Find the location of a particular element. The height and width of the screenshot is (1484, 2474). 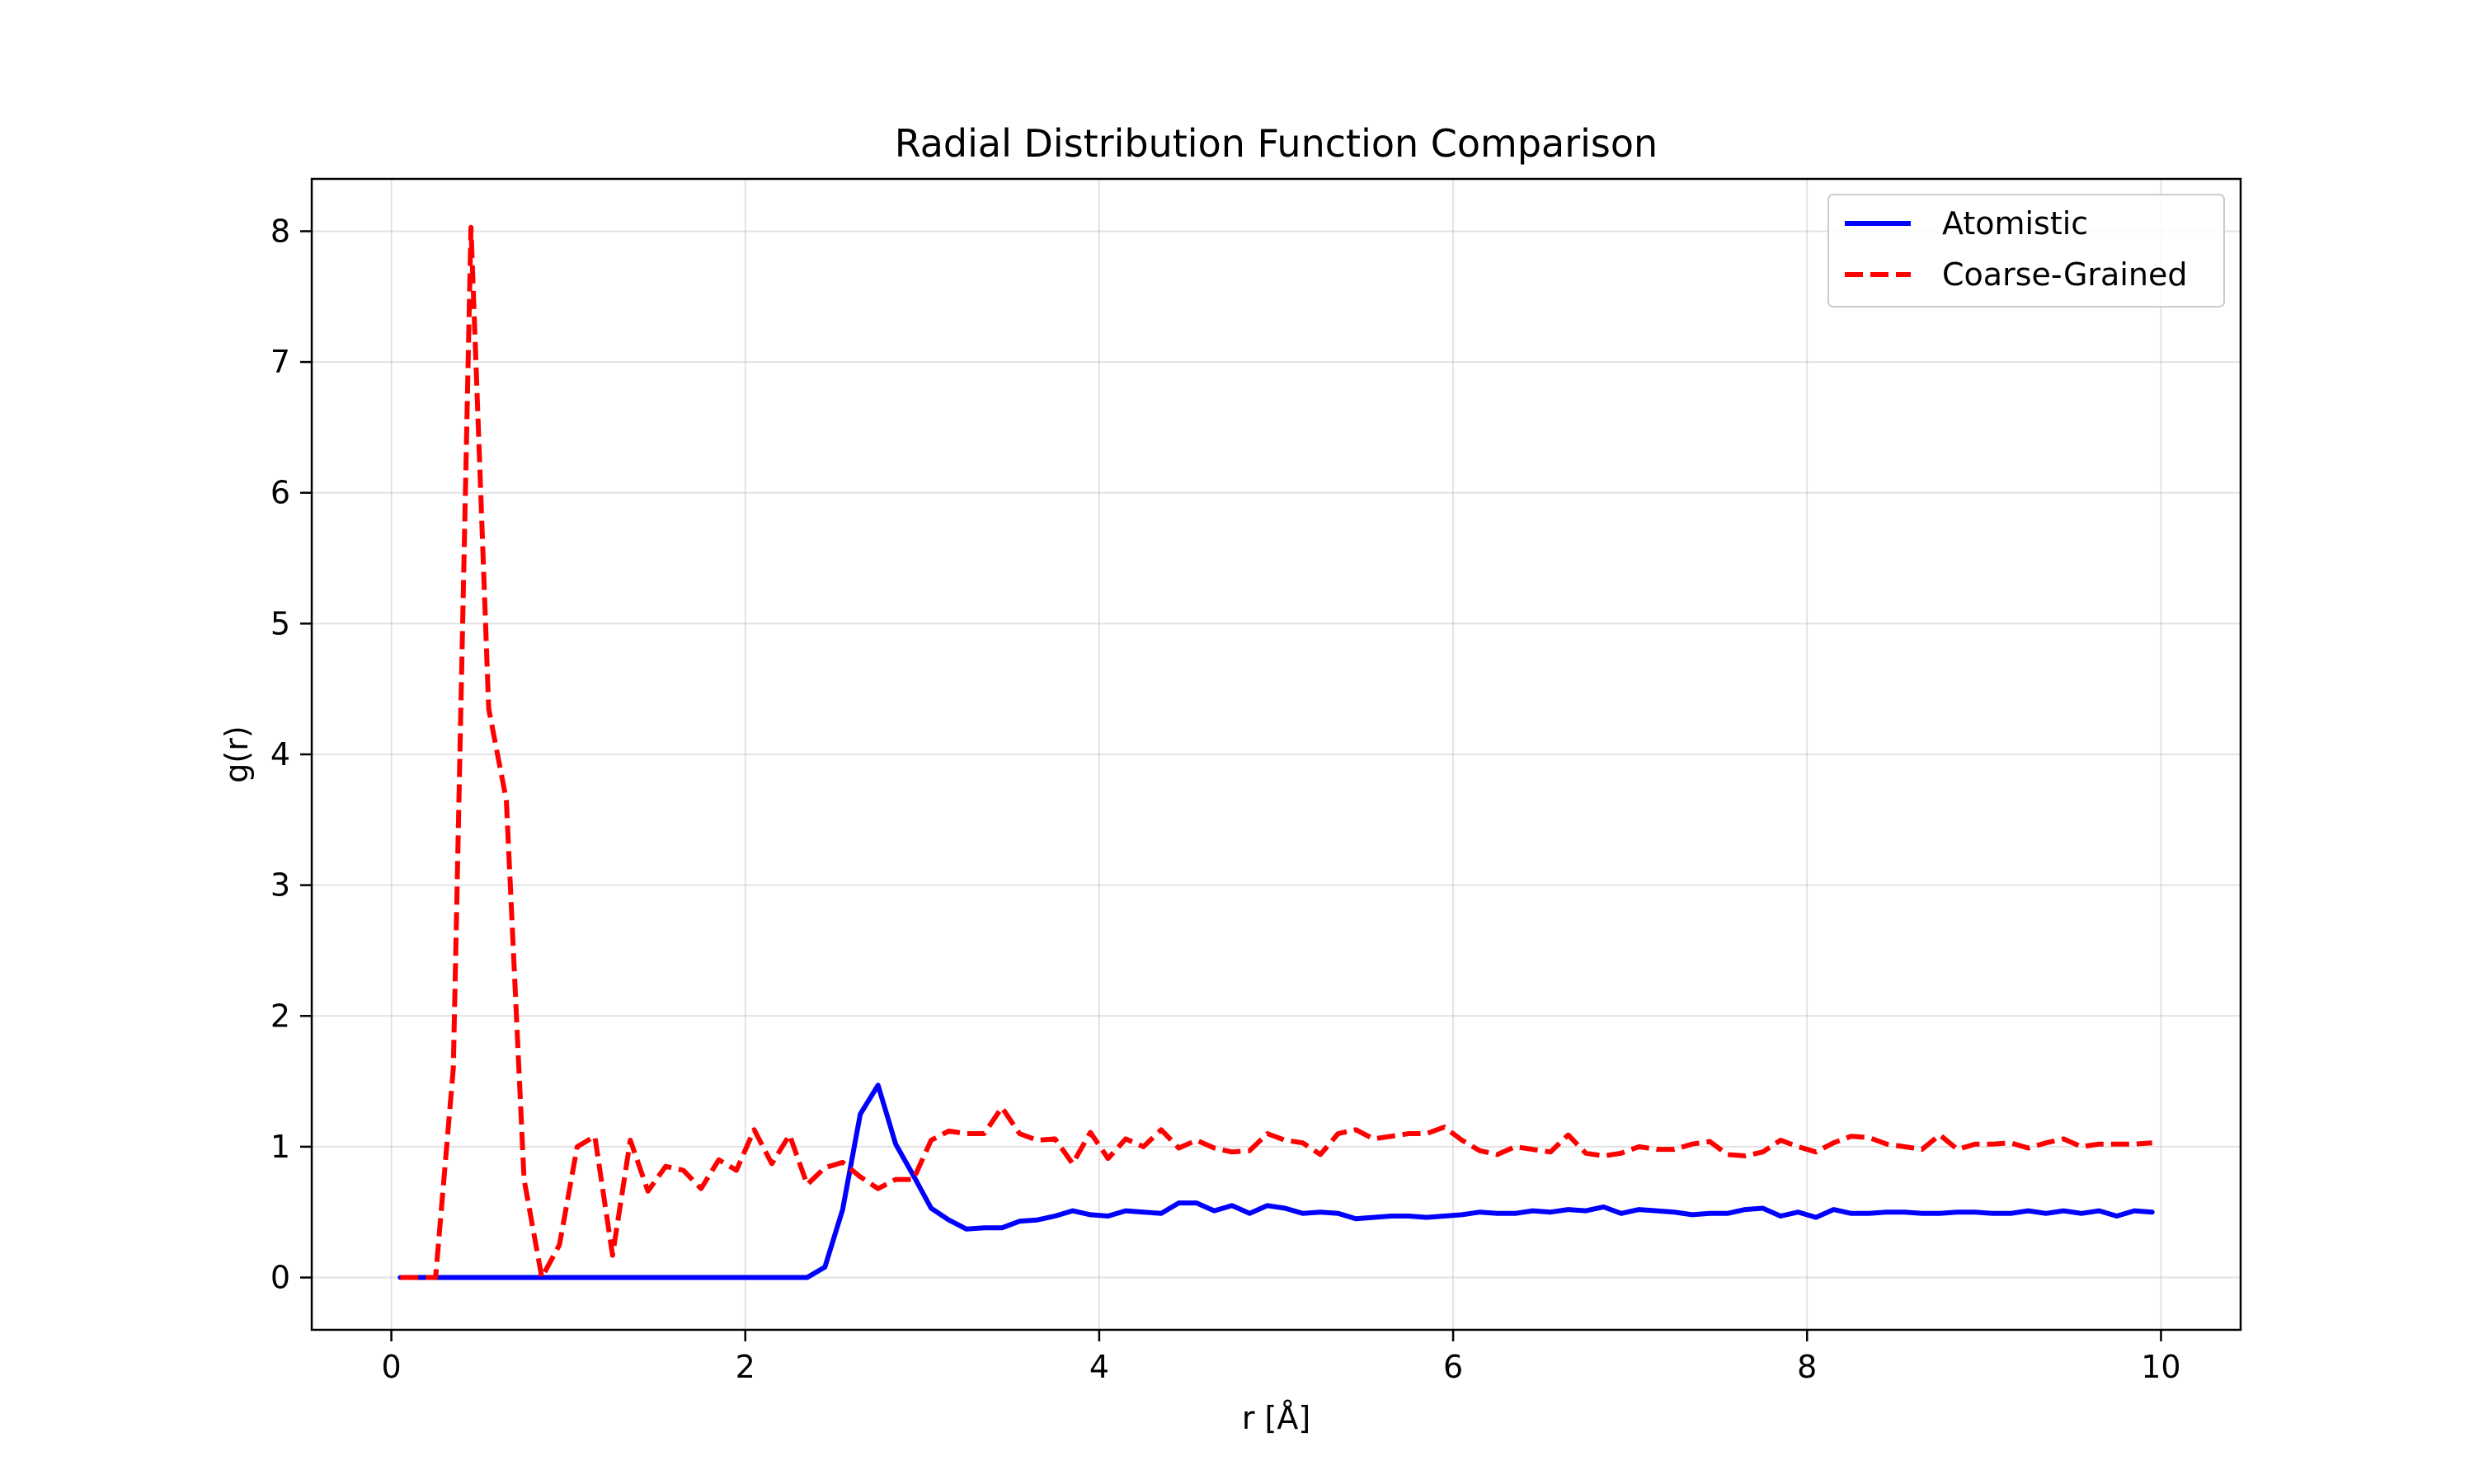

legend-box is located at coordinates (2026, 251).